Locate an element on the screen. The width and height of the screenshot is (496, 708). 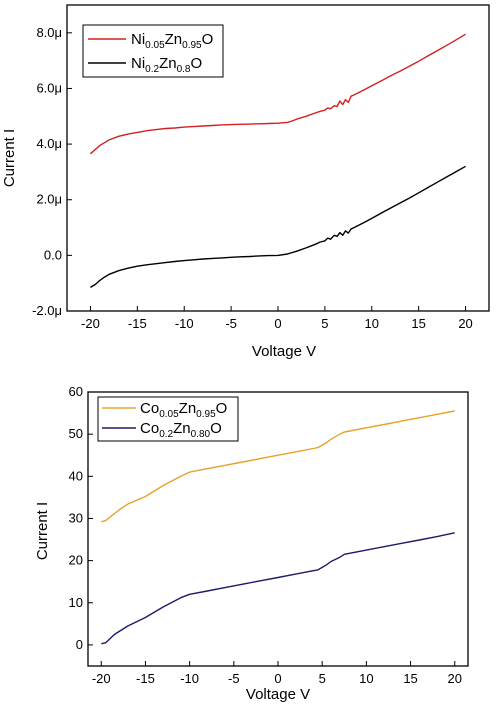
chart-top-y-axis-title: Current I is located at coordinates (9, 158).